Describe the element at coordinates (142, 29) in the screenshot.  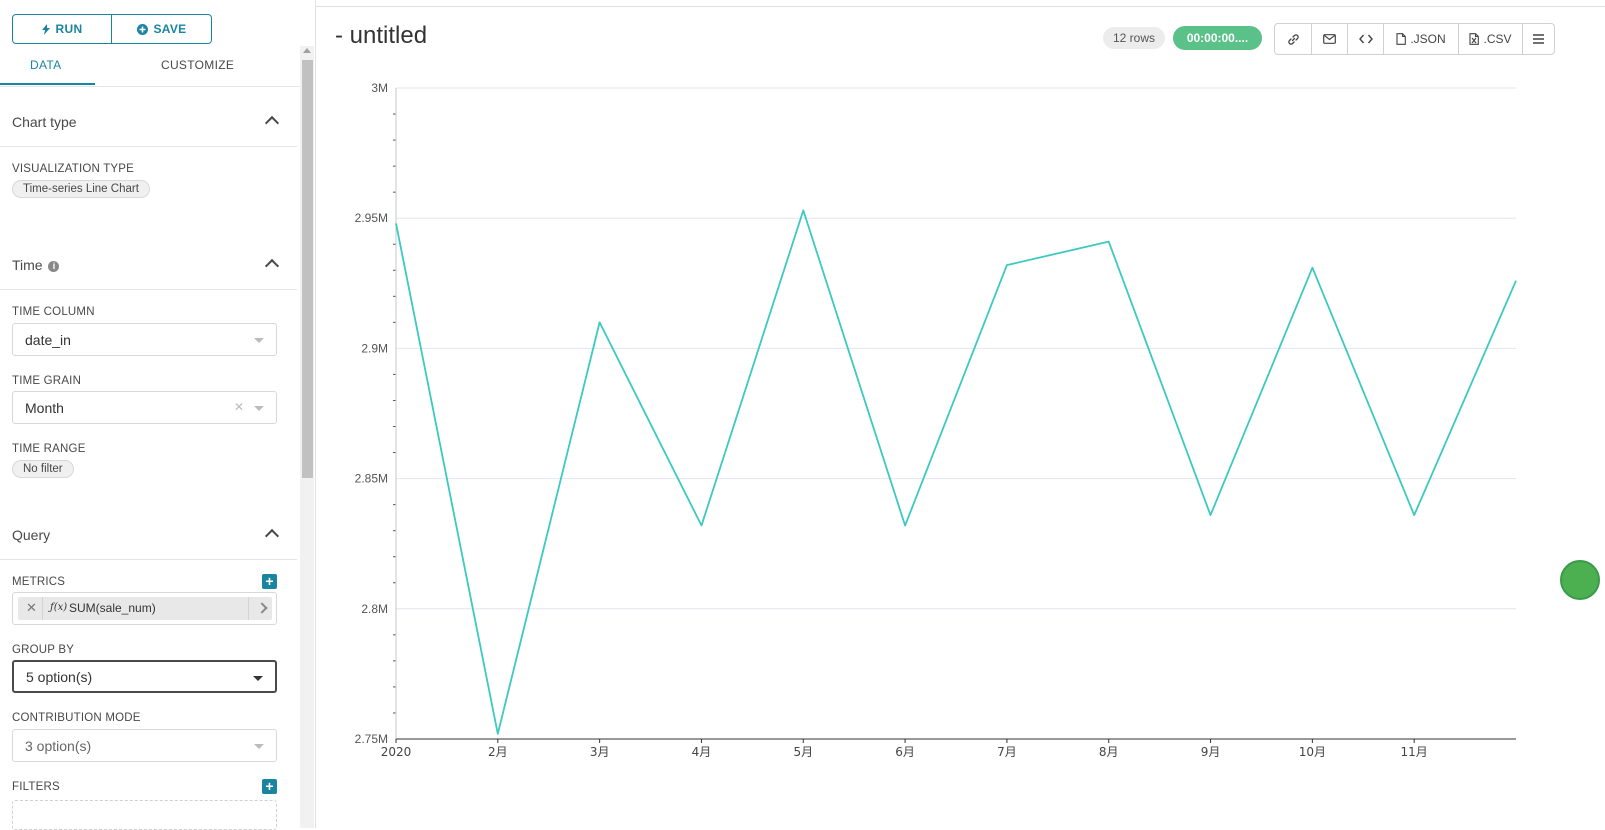
I see `plus-circle-icon` at that location.